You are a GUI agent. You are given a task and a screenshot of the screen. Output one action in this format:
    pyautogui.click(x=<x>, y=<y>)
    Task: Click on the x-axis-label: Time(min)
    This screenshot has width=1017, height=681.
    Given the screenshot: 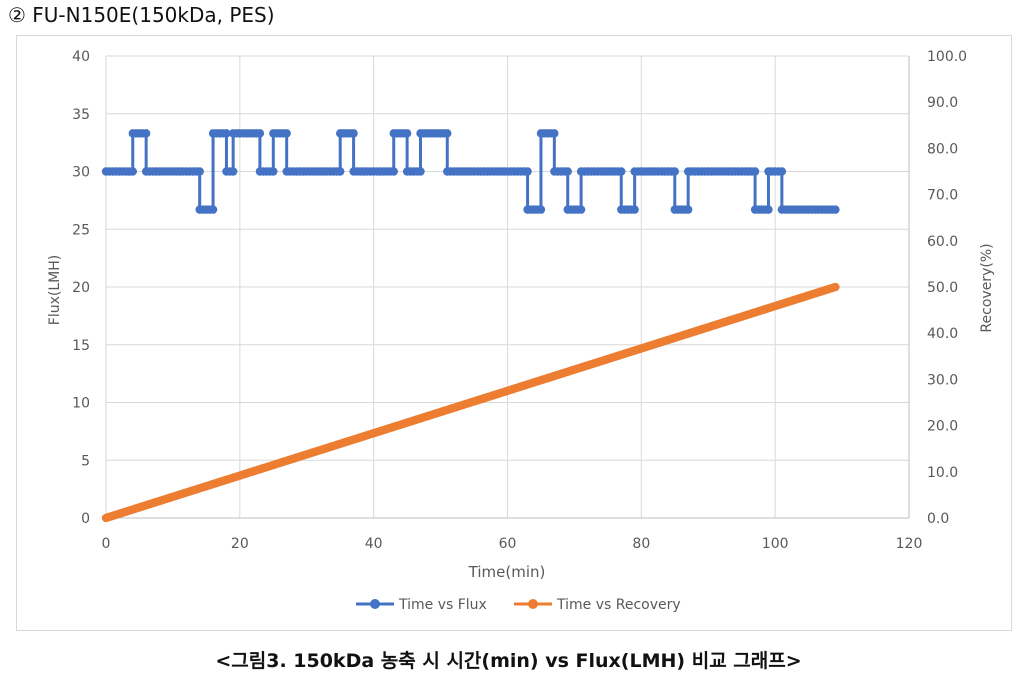 What is the action you would take?
    pyautogui.click(x=507, y=572)
    